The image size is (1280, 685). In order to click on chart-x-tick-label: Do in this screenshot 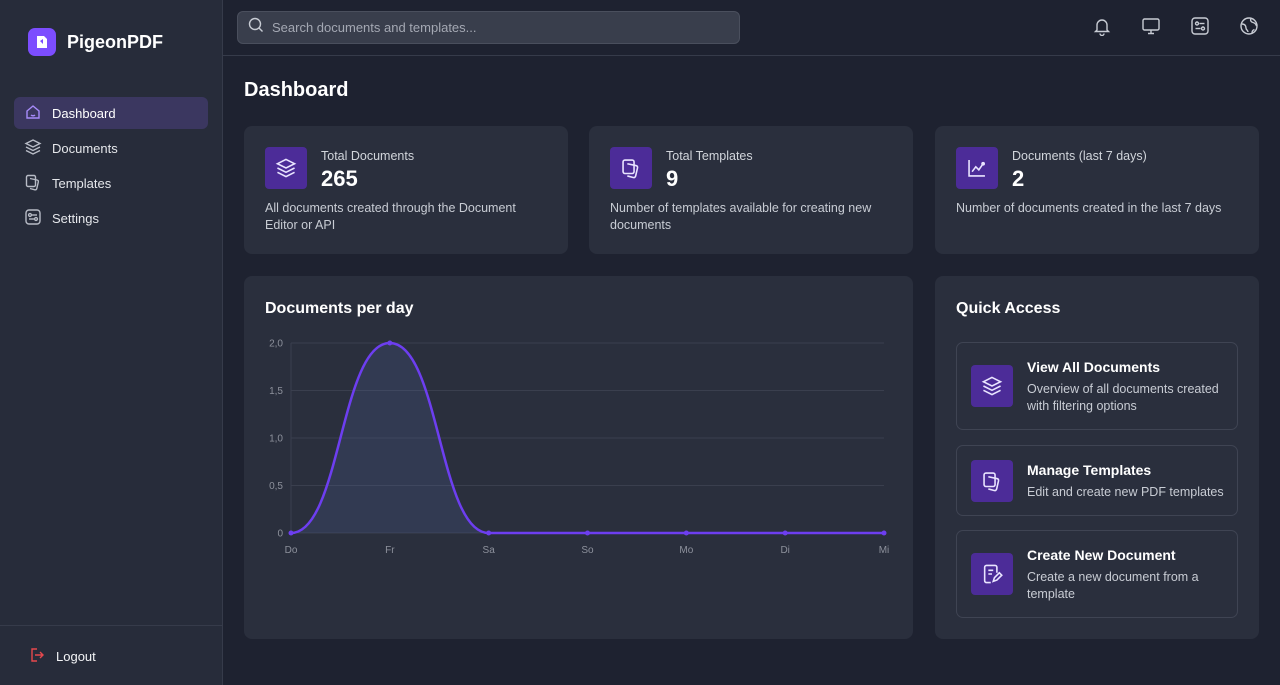, I will do `click(291, 550)`.